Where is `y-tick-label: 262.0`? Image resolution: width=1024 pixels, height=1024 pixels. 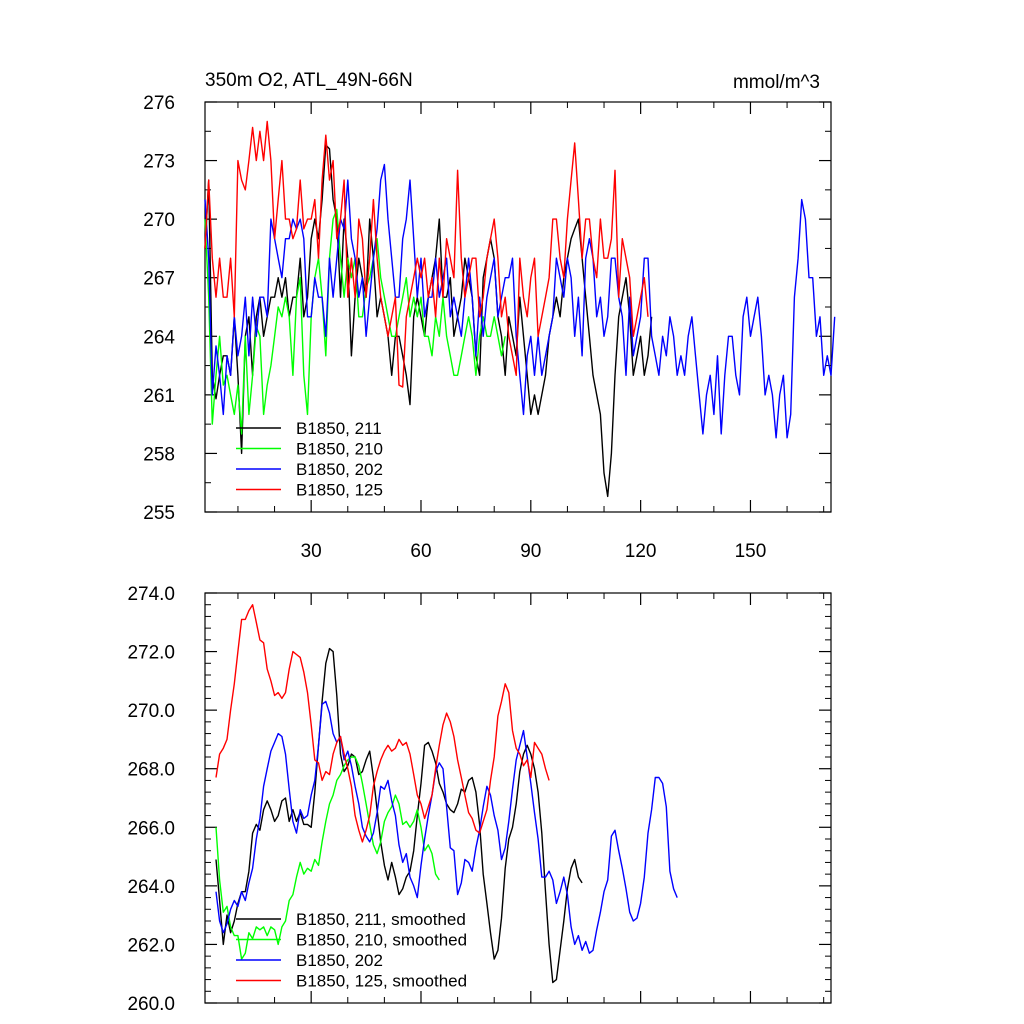
y-tick-label: 262.0 is located at coordinates (151, 945).